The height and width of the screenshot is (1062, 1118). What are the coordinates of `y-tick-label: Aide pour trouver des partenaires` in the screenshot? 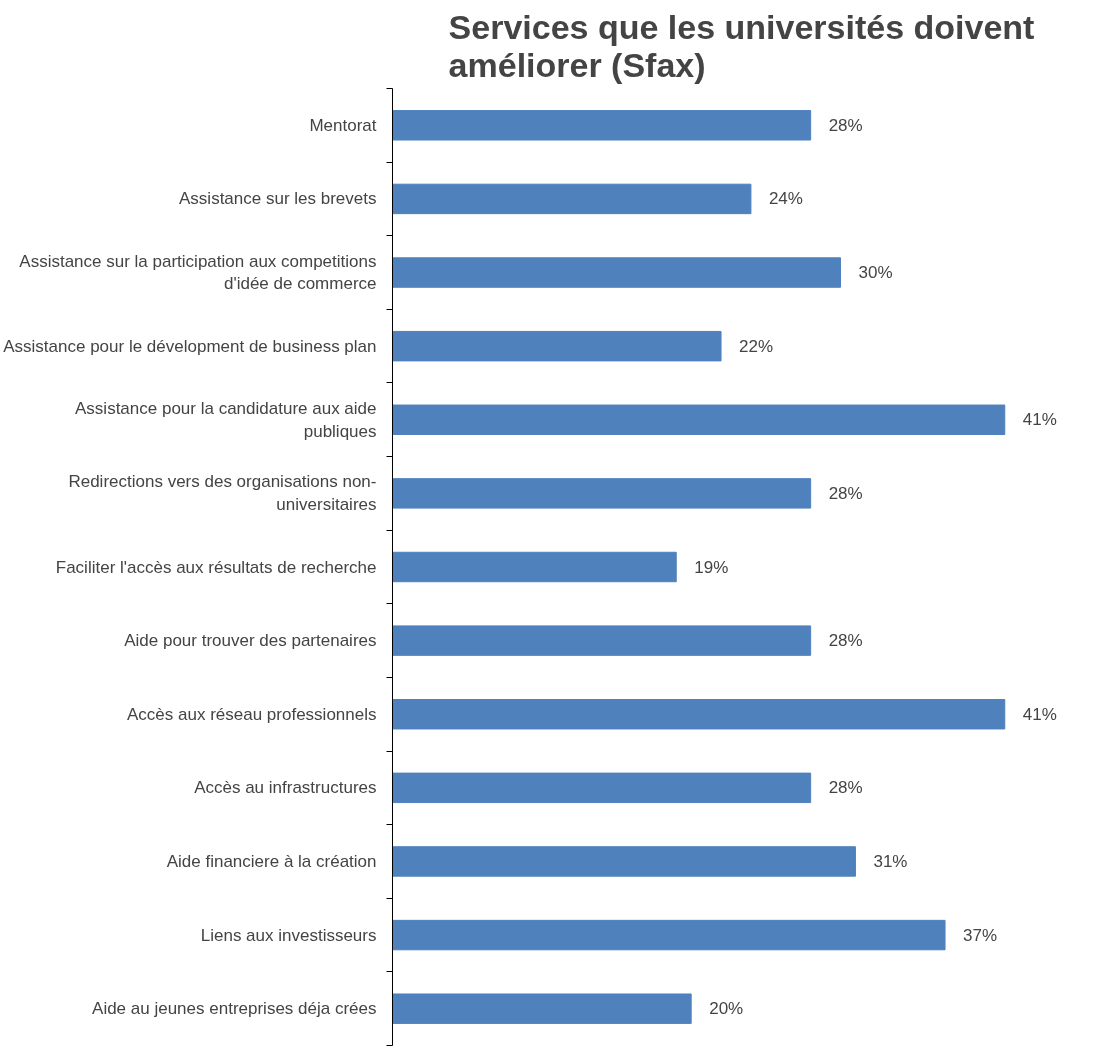 It's located at (250, 641).